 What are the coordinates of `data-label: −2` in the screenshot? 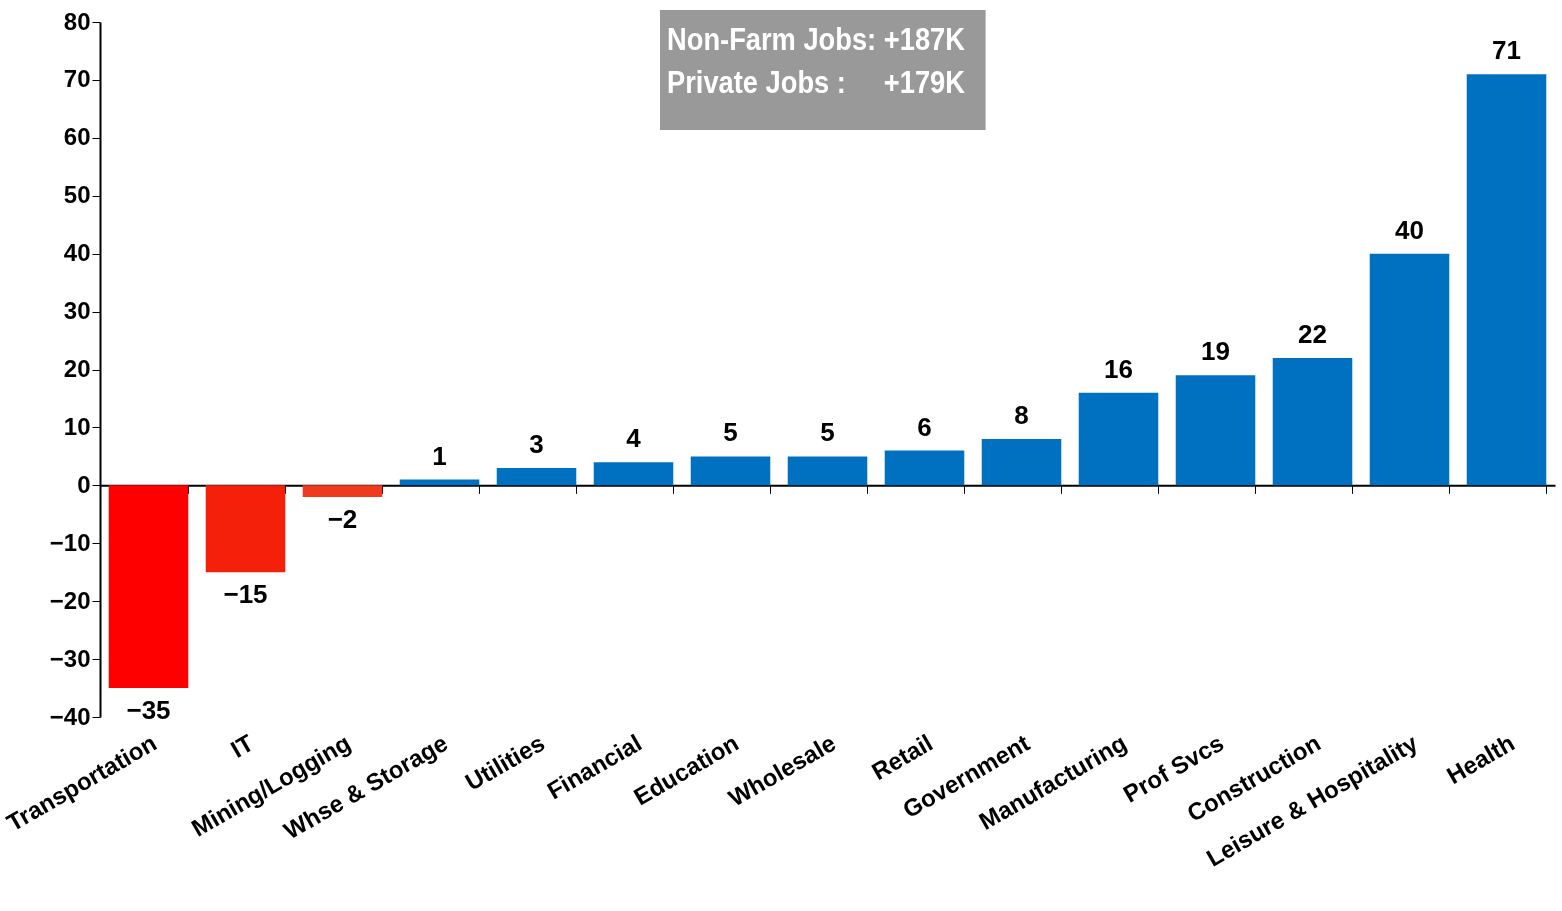 It's located at (342, 518).